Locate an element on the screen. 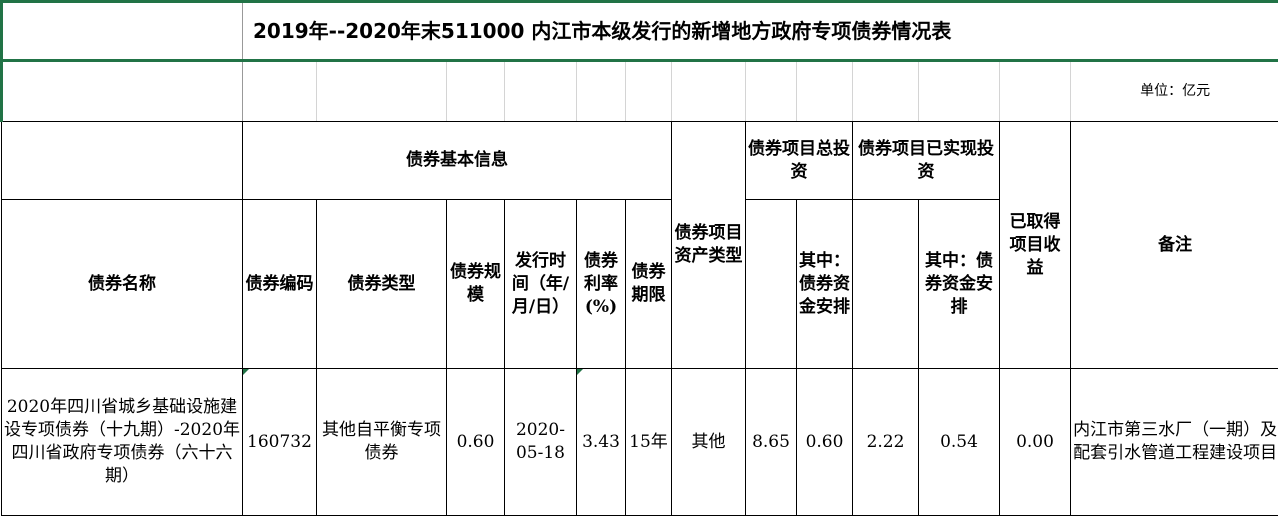 The height and width of the screenshot is (516, 1278). cell-bond-scale: 0.60 is located at coordinates (476, 442).